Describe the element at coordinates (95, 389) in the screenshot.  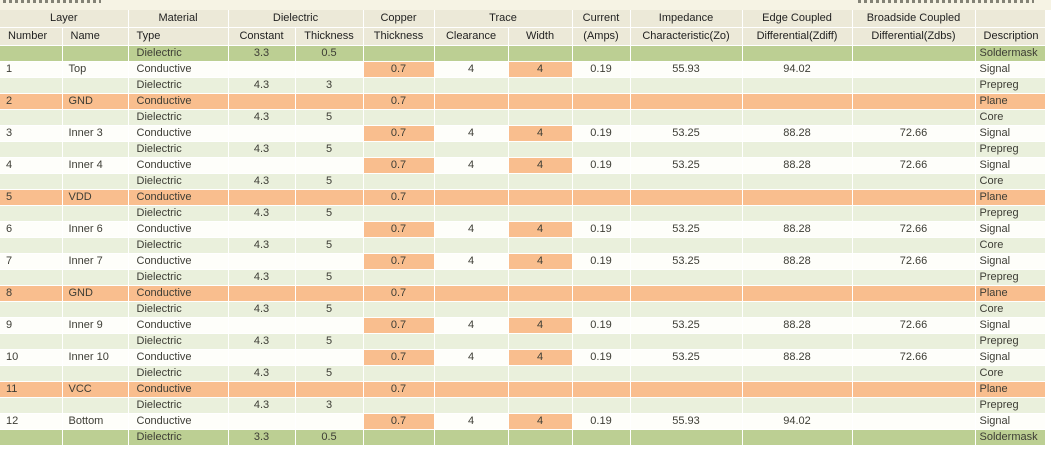
I see `layer-name-cell: VCC` at that location.